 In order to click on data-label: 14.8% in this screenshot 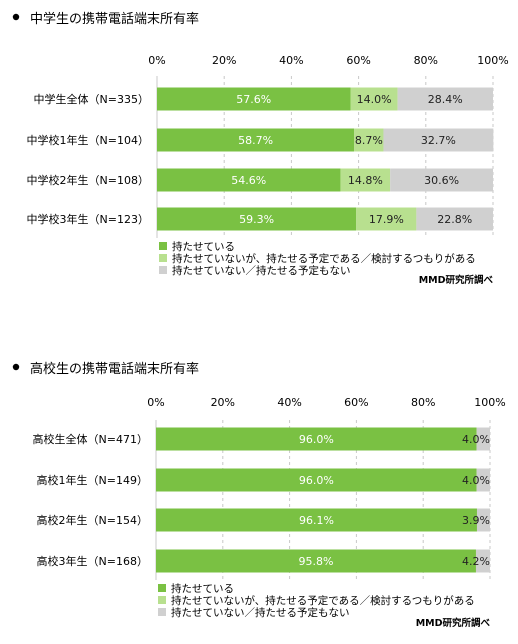, I will do `click(365, 180)`.